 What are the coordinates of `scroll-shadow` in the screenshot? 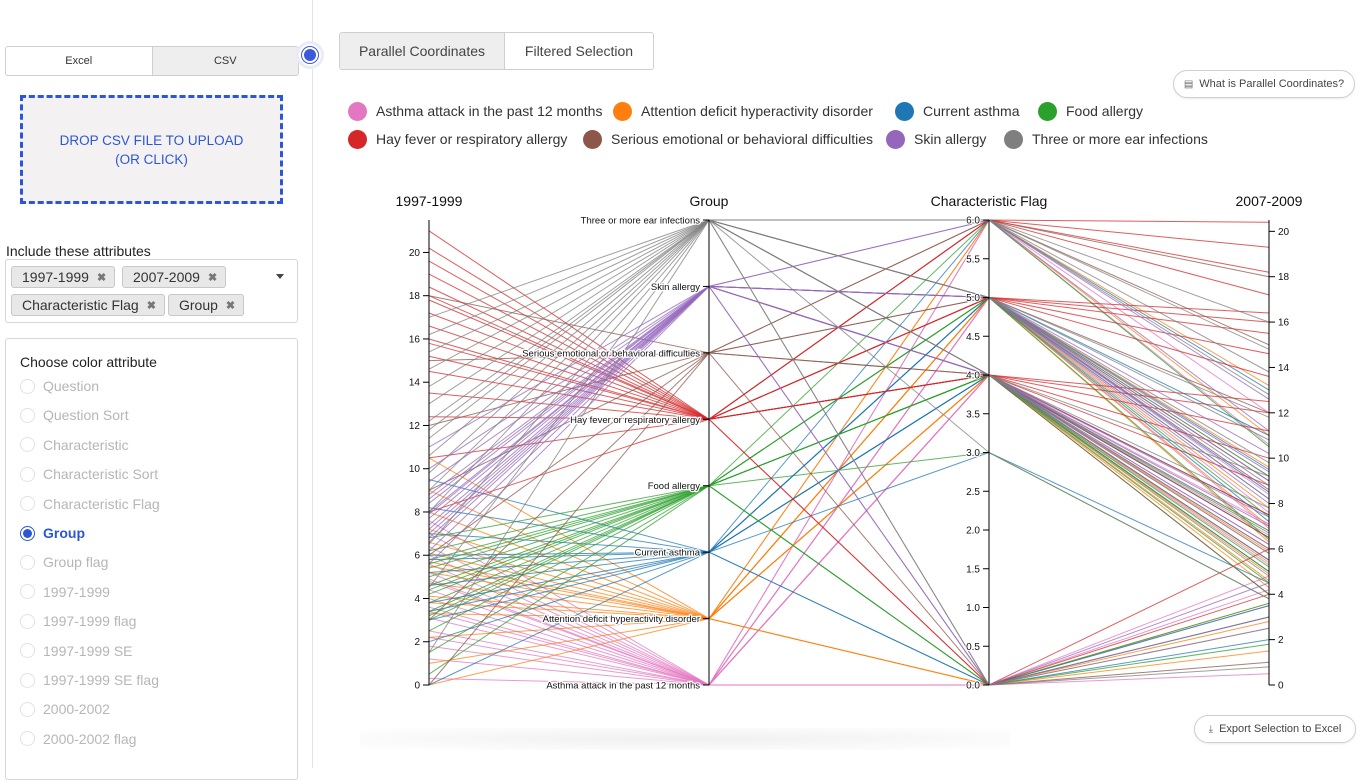 It's located at (685, 739).